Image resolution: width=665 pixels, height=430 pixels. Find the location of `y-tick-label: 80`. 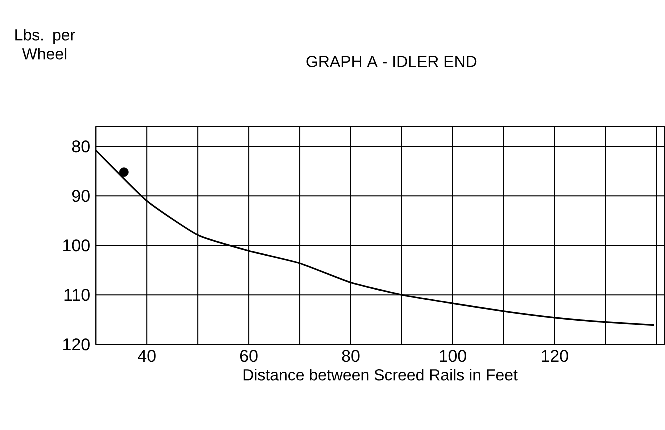

y-tick-label: 80 is located at coordinates (81, 146).